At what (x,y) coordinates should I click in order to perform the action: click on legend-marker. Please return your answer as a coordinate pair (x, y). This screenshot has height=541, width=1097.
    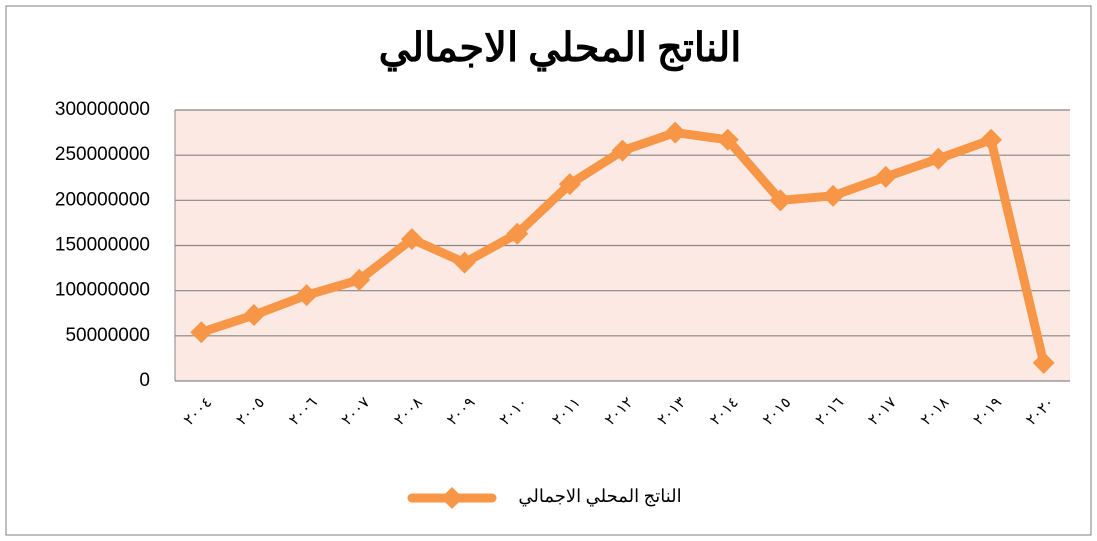
    Looking at the image, I should click on (452, 498).